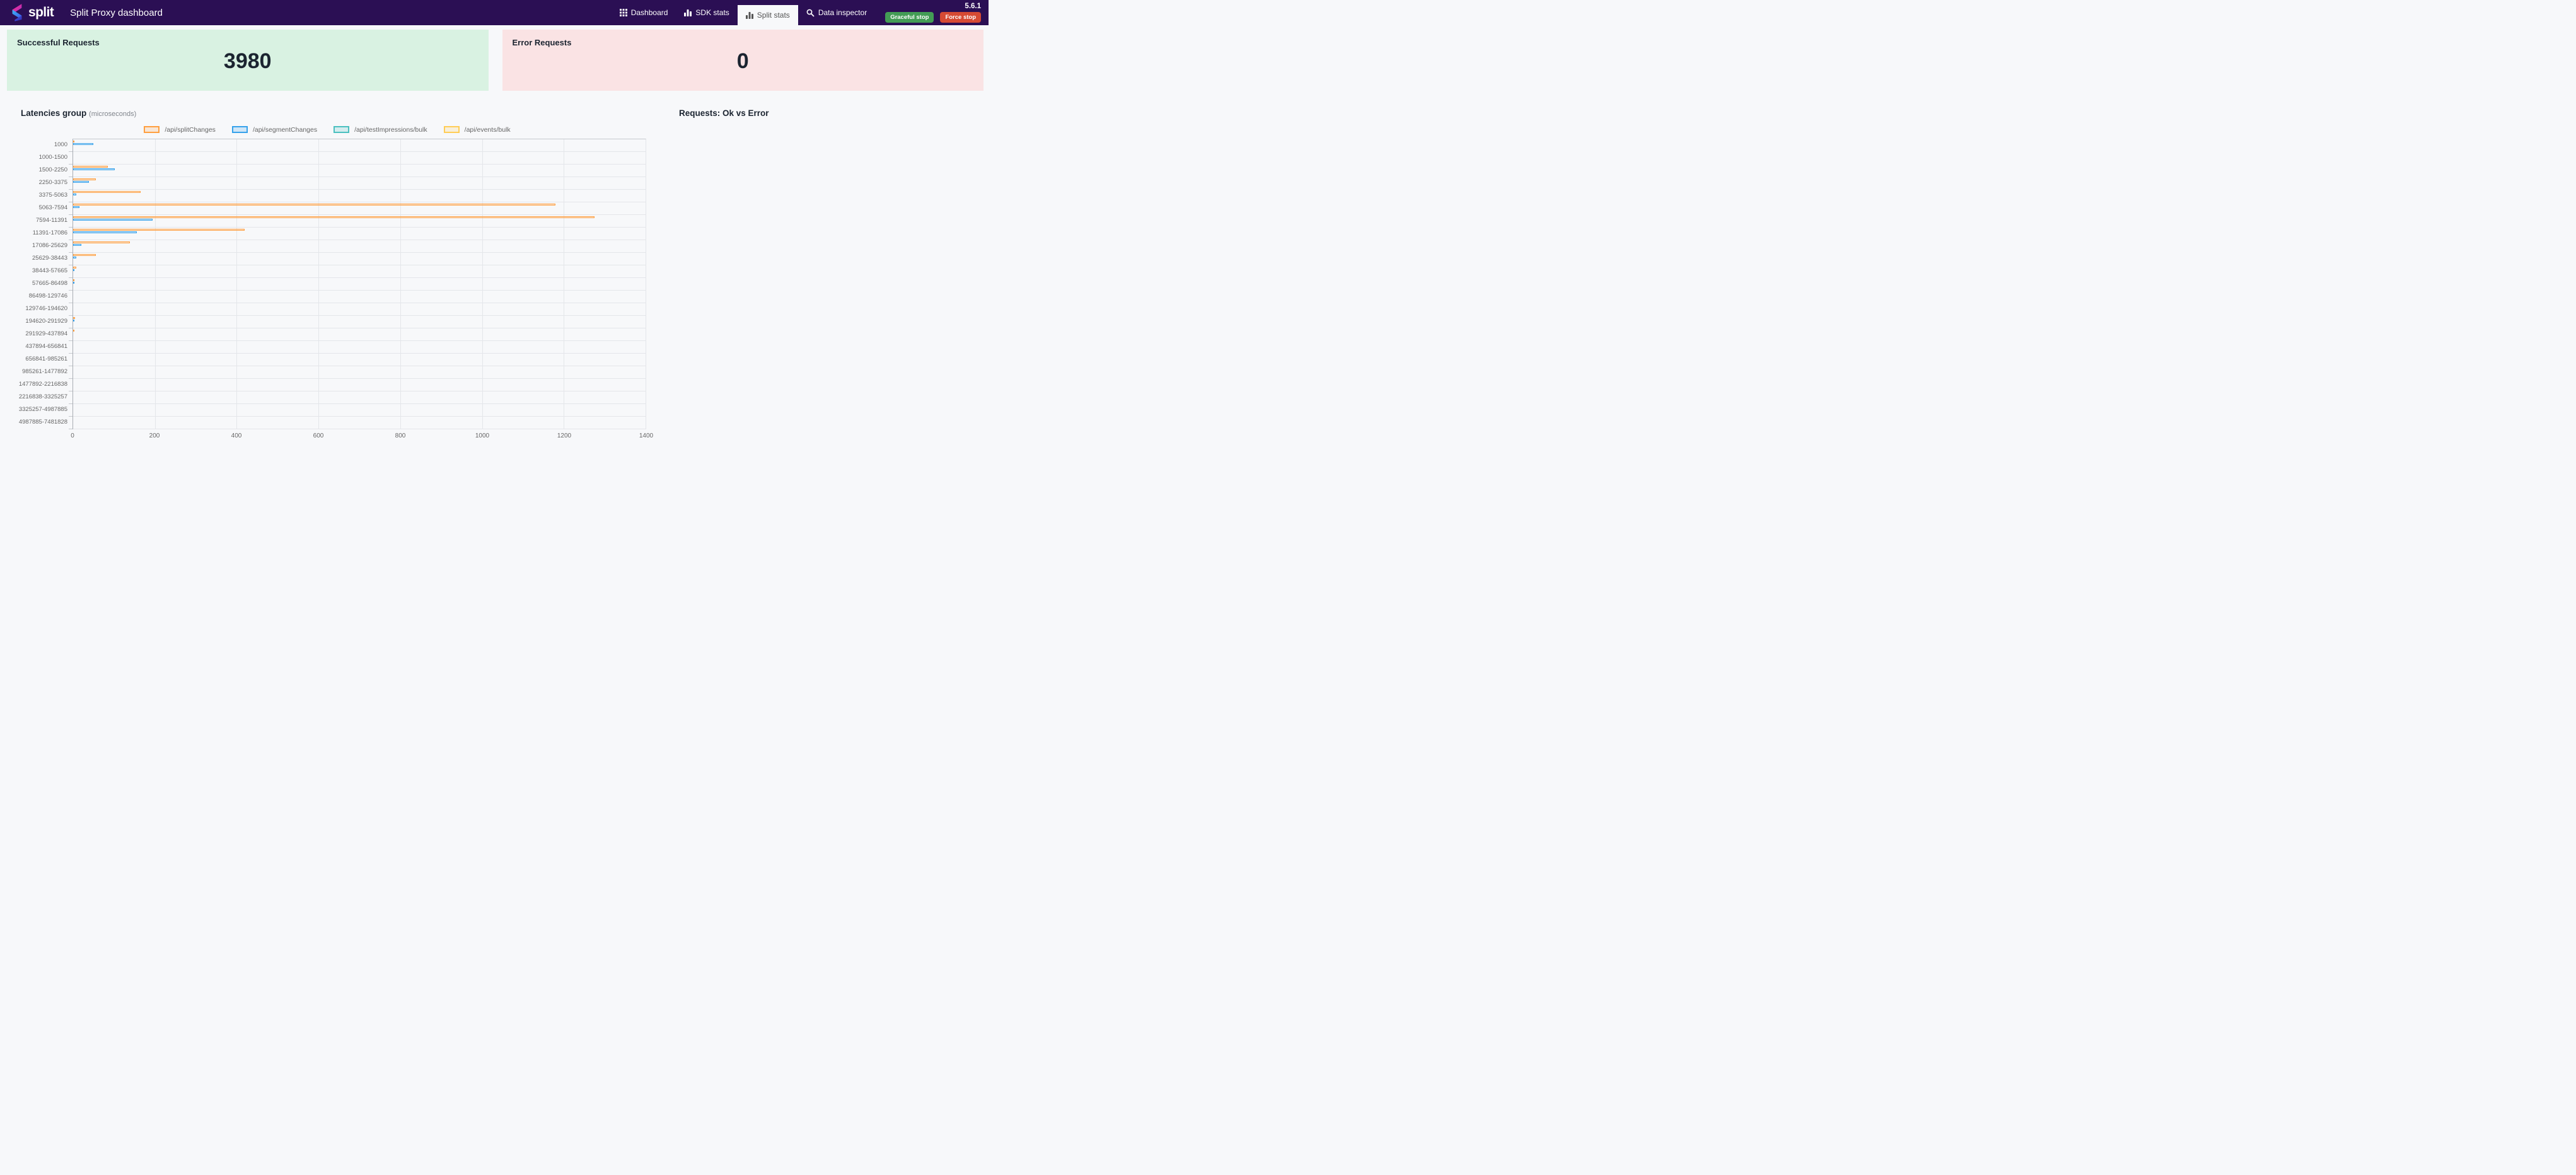  I want to click on x-axis-tick: 800, so click(400, 435).